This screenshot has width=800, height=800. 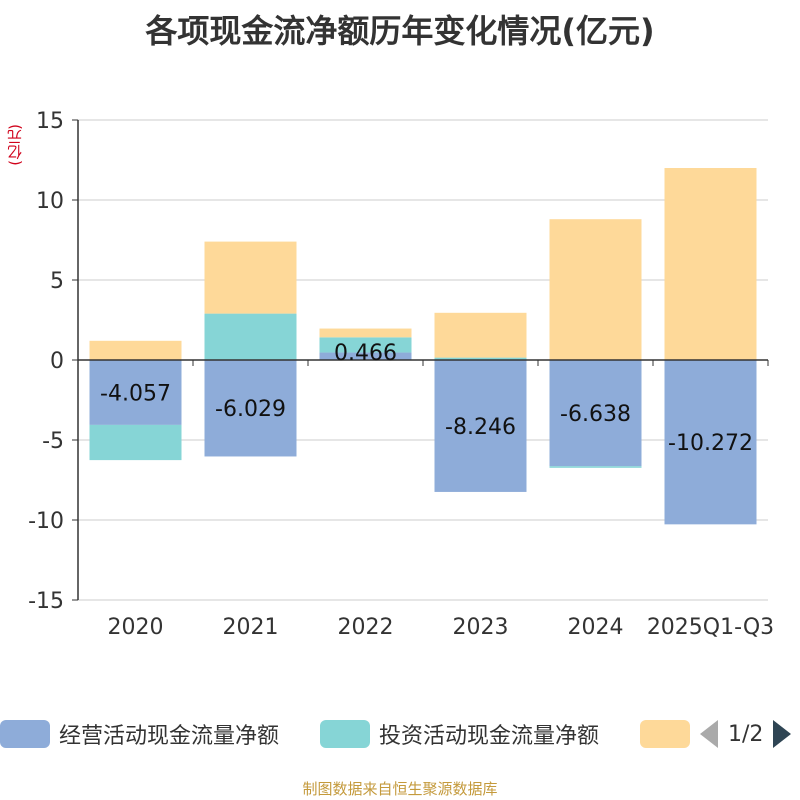 What do you see at coordinates (480, 358) in the screenshot?
I see `bar-1-2023` at bounding box center [480, 358].